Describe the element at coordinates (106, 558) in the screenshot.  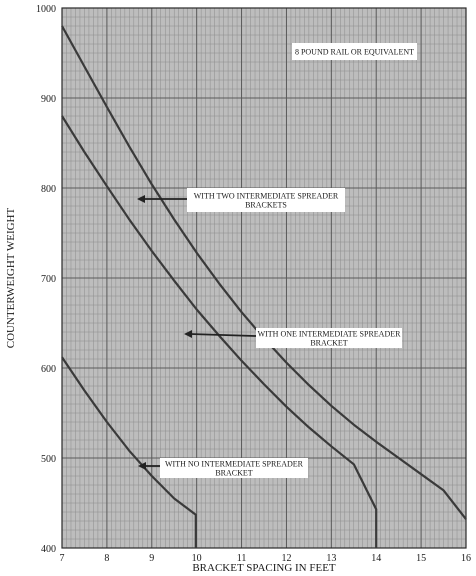
I see `x-tick-label: 8` at that location.